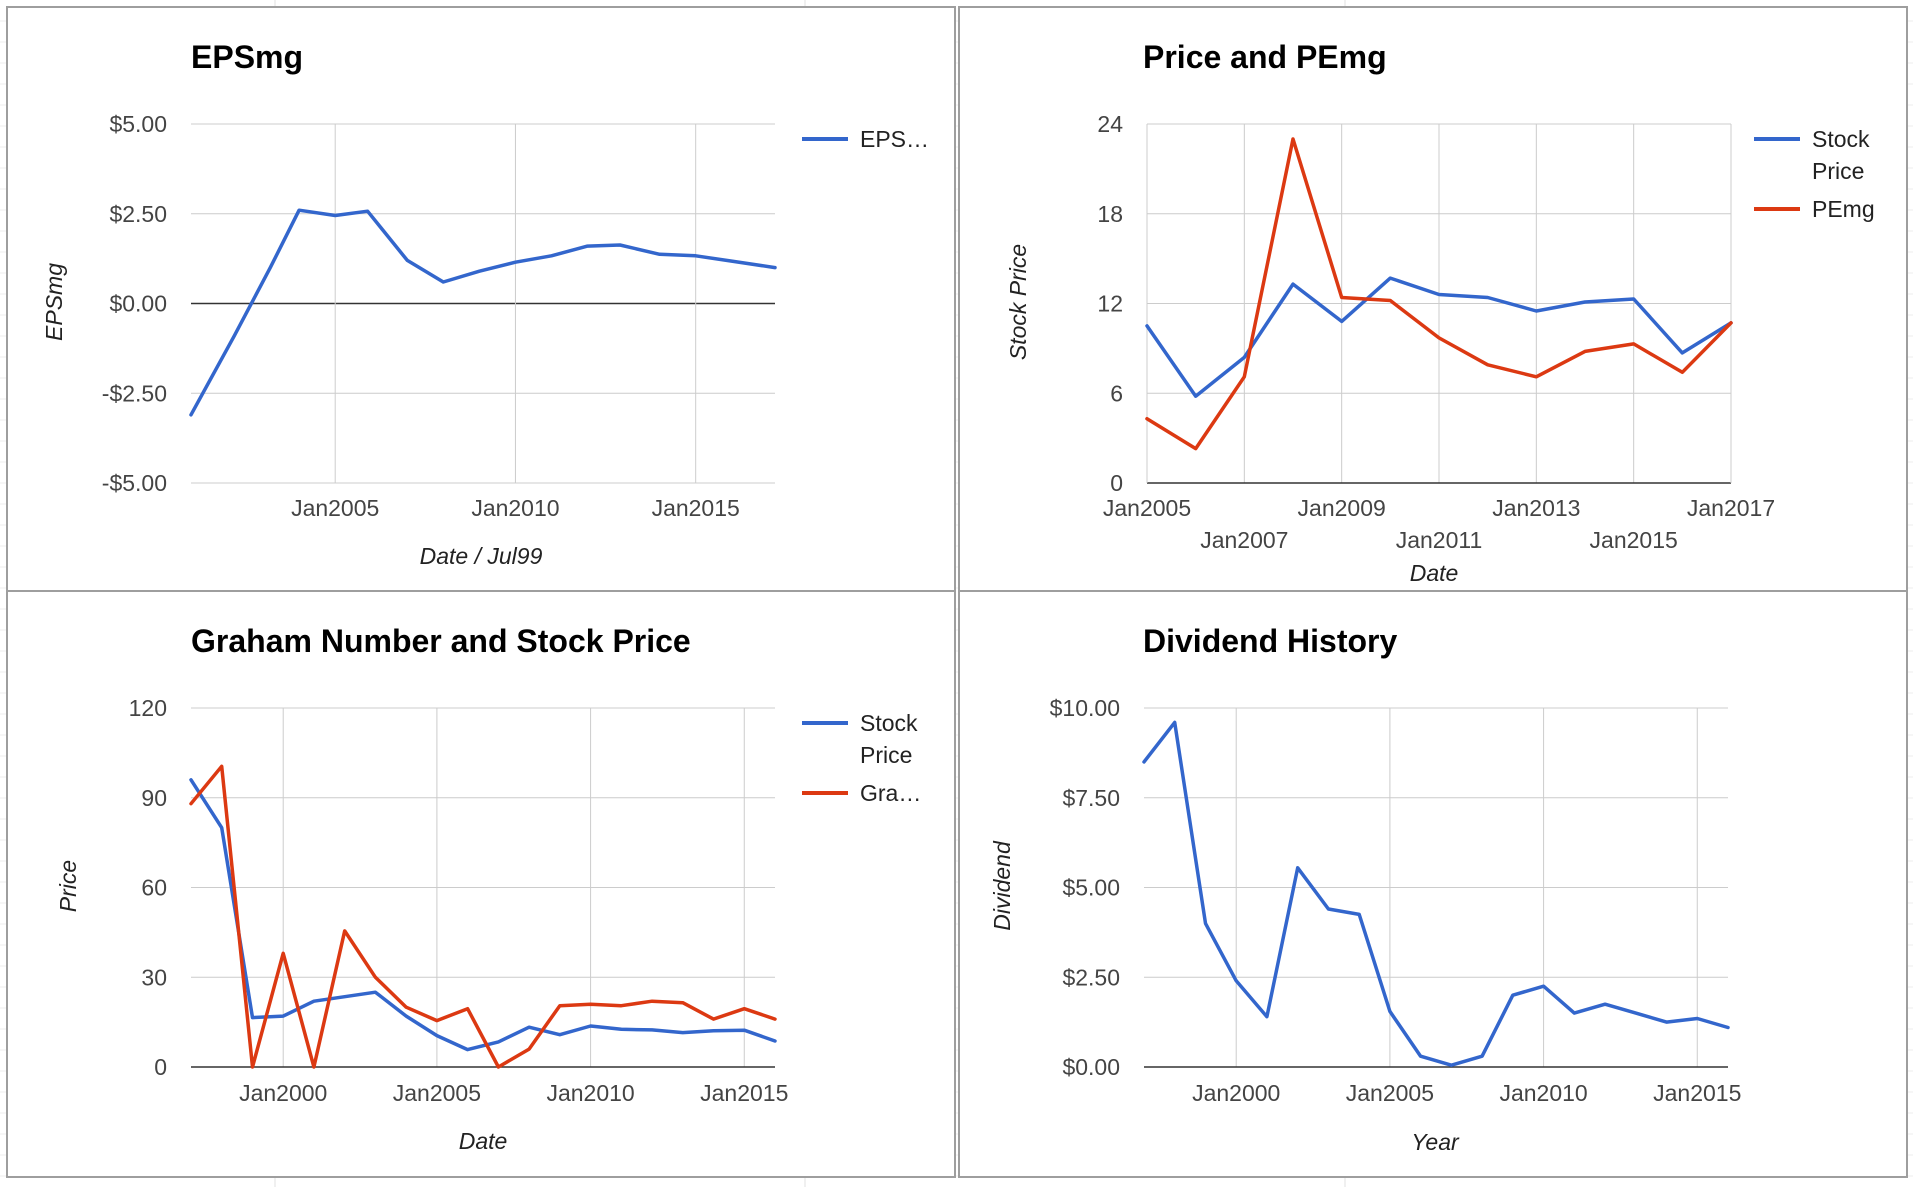 This screenshot has width=1913, height=1187. Describe the element at coordinates (1091, 798) in the screenshot. I see `y-tick-label: $7.50` at that location.